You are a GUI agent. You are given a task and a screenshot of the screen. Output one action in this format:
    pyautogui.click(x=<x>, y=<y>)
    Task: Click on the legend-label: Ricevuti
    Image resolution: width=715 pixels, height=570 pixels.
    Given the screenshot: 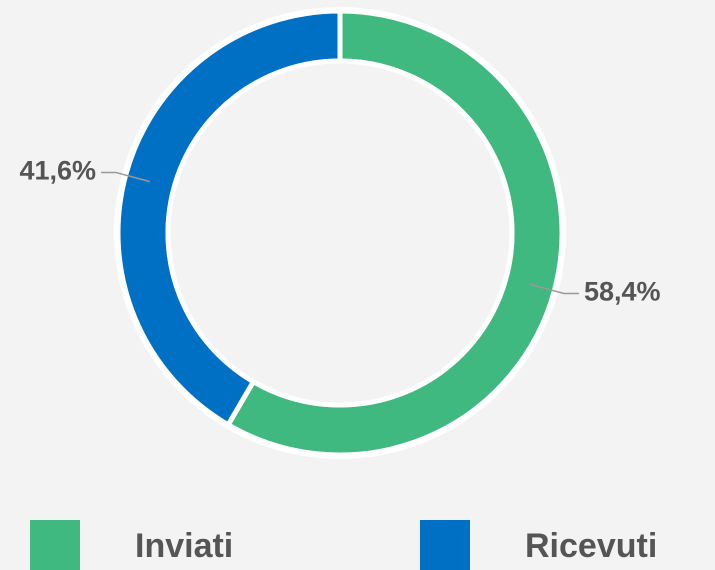 What is the action you would take?
    pyautogui.click(x=591, y=546)
    